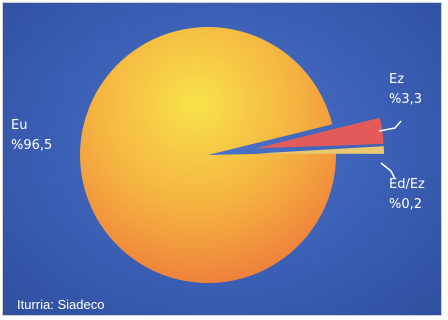  What do you see at coordinates (405, 204) in the screenshot?
I see `slice-percent-3: %0,2` at bounding box center [405, 204].